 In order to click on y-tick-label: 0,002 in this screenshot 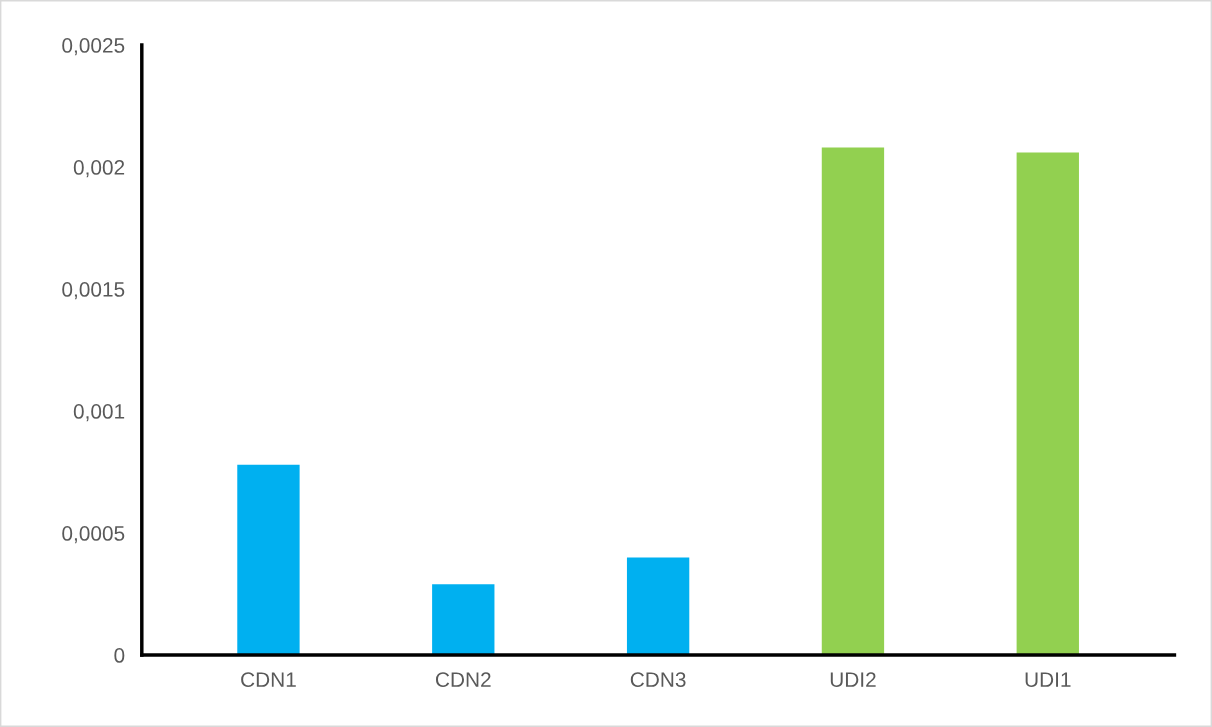, I will do `click(99, 169)`.